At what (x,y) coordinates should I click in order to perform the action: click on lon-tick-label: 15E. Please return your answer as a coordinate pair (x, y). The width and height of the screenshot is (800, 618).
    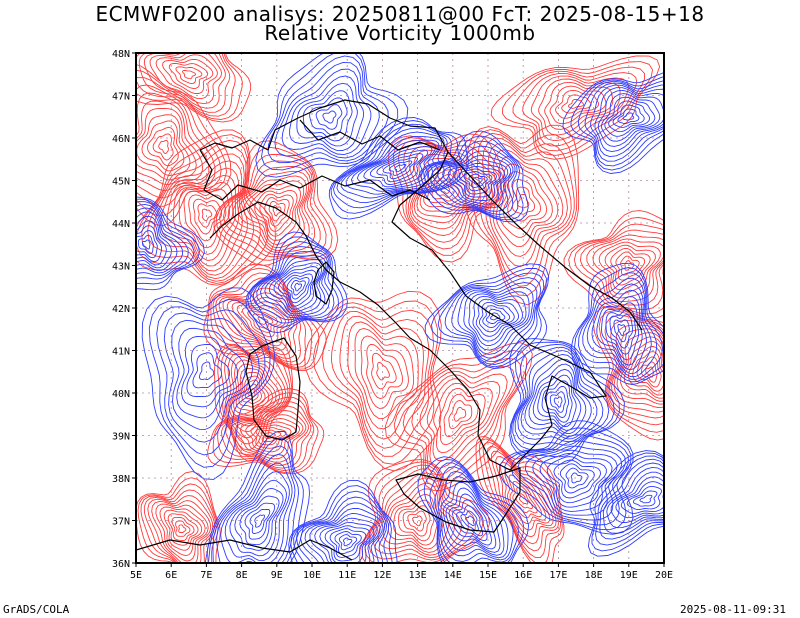
    Looking at the image, I should click on (488, 575).